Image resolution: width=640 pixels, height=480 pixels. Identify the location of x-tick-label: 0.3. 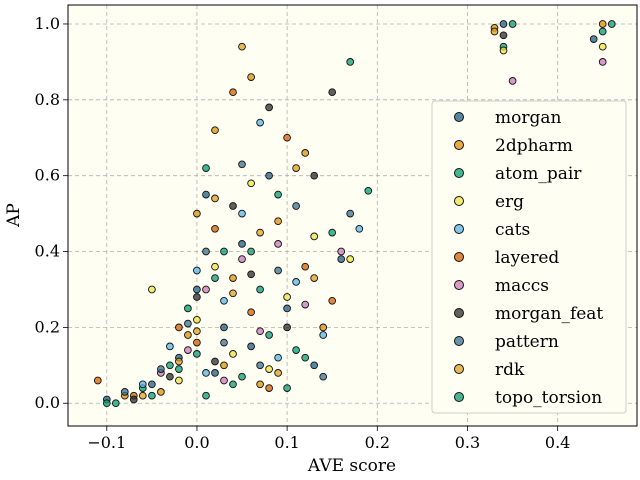
(467, 442).